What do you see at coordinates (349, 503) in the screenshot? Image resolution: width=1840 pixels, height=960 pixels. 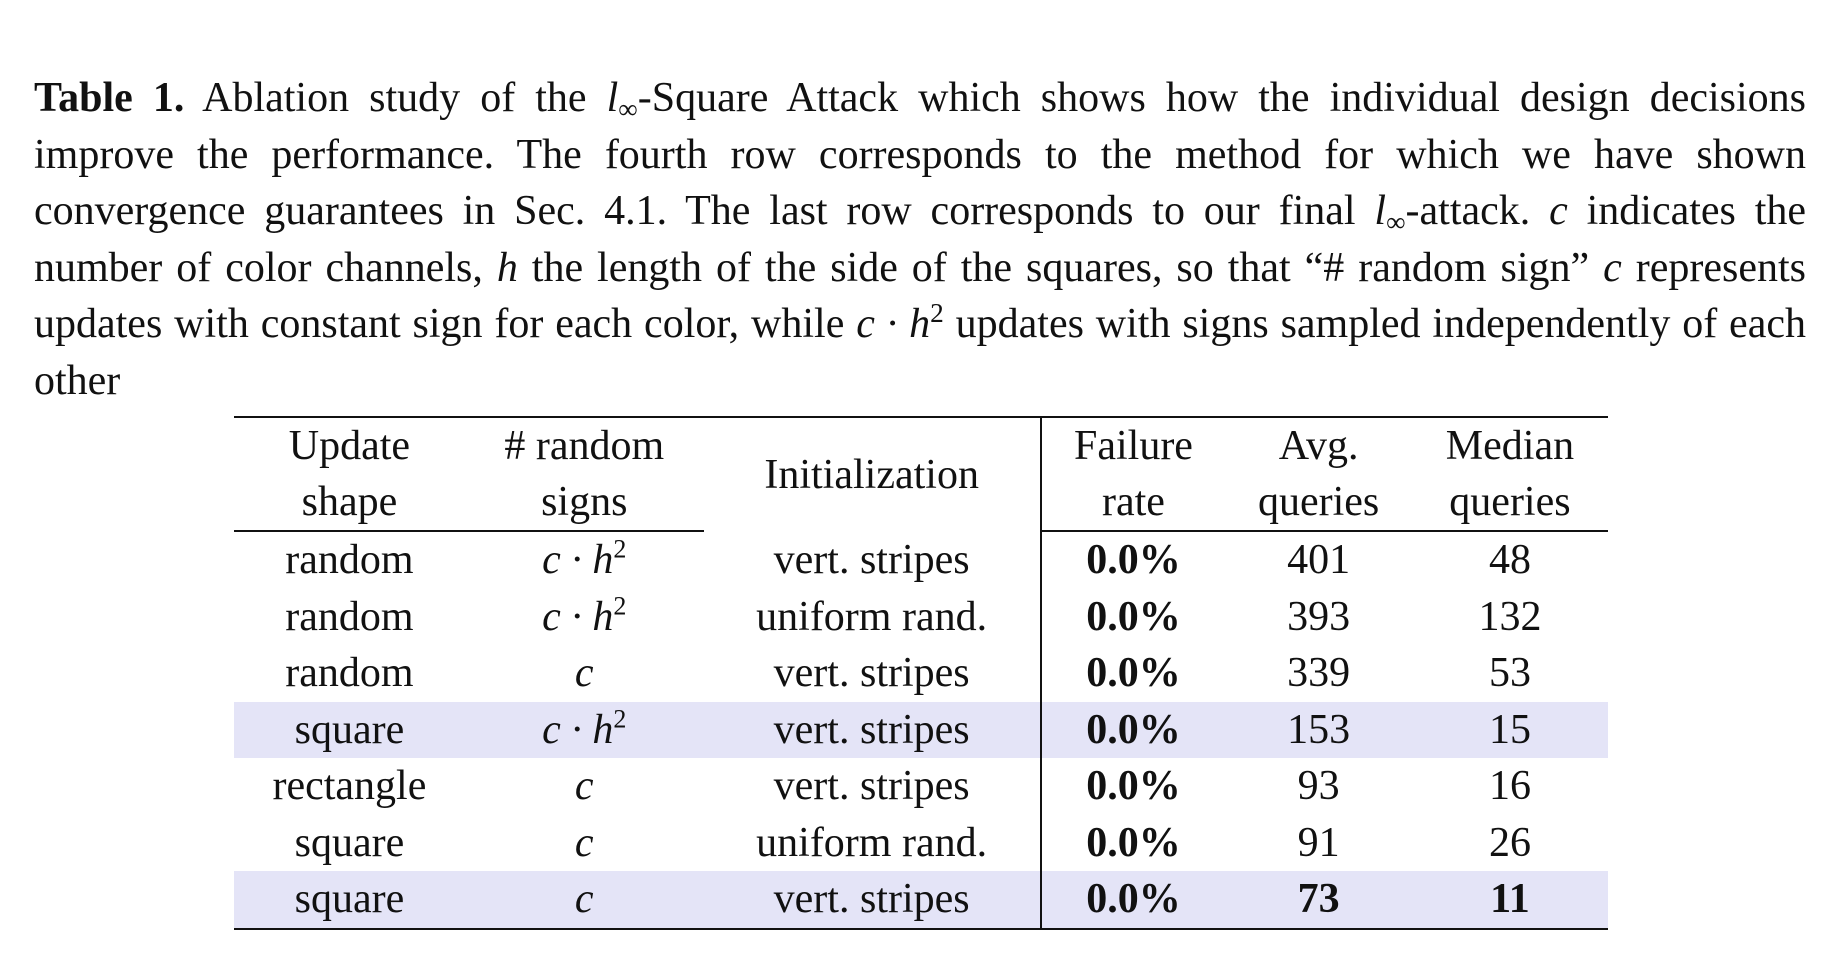 I see `header-update-shape-2: shape` at bounding box center [349, 503].